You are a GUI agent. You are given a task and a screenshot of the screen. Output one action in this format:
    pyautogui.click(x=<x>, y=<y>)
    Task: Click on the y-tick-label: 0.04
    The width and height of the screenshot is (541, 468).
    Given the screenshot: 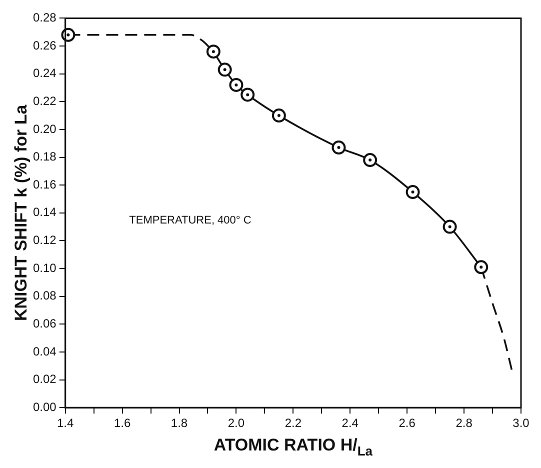 What is the action you would take?
    pyautogui.click(x=44, y=351)
    